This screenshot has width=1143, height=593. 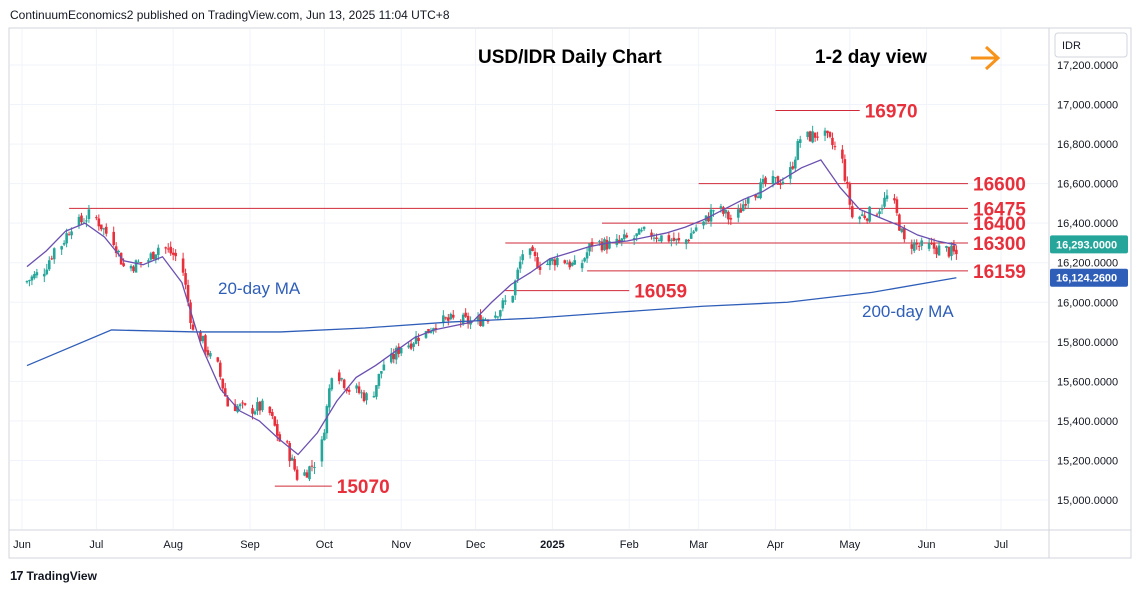 What do you see at coordinates (61, 575) in the screenshot?
I see `brand-name: TradingView` at bounding box center [61, 575].